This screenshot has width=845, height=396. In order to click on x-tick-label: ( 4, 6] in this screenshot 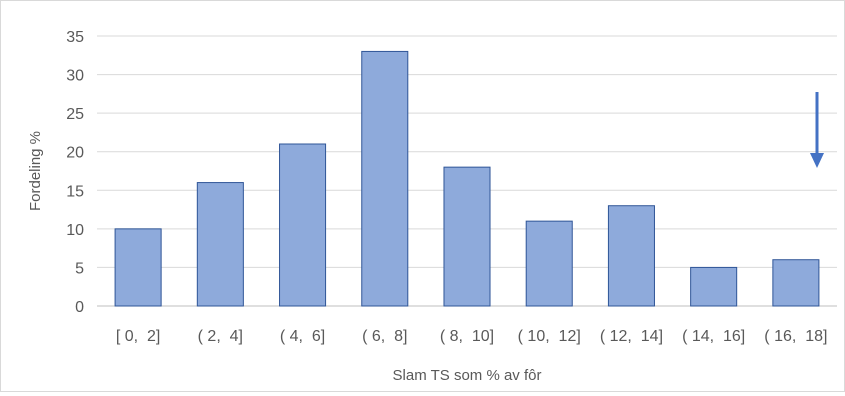, I will do `click(302, 336)`.